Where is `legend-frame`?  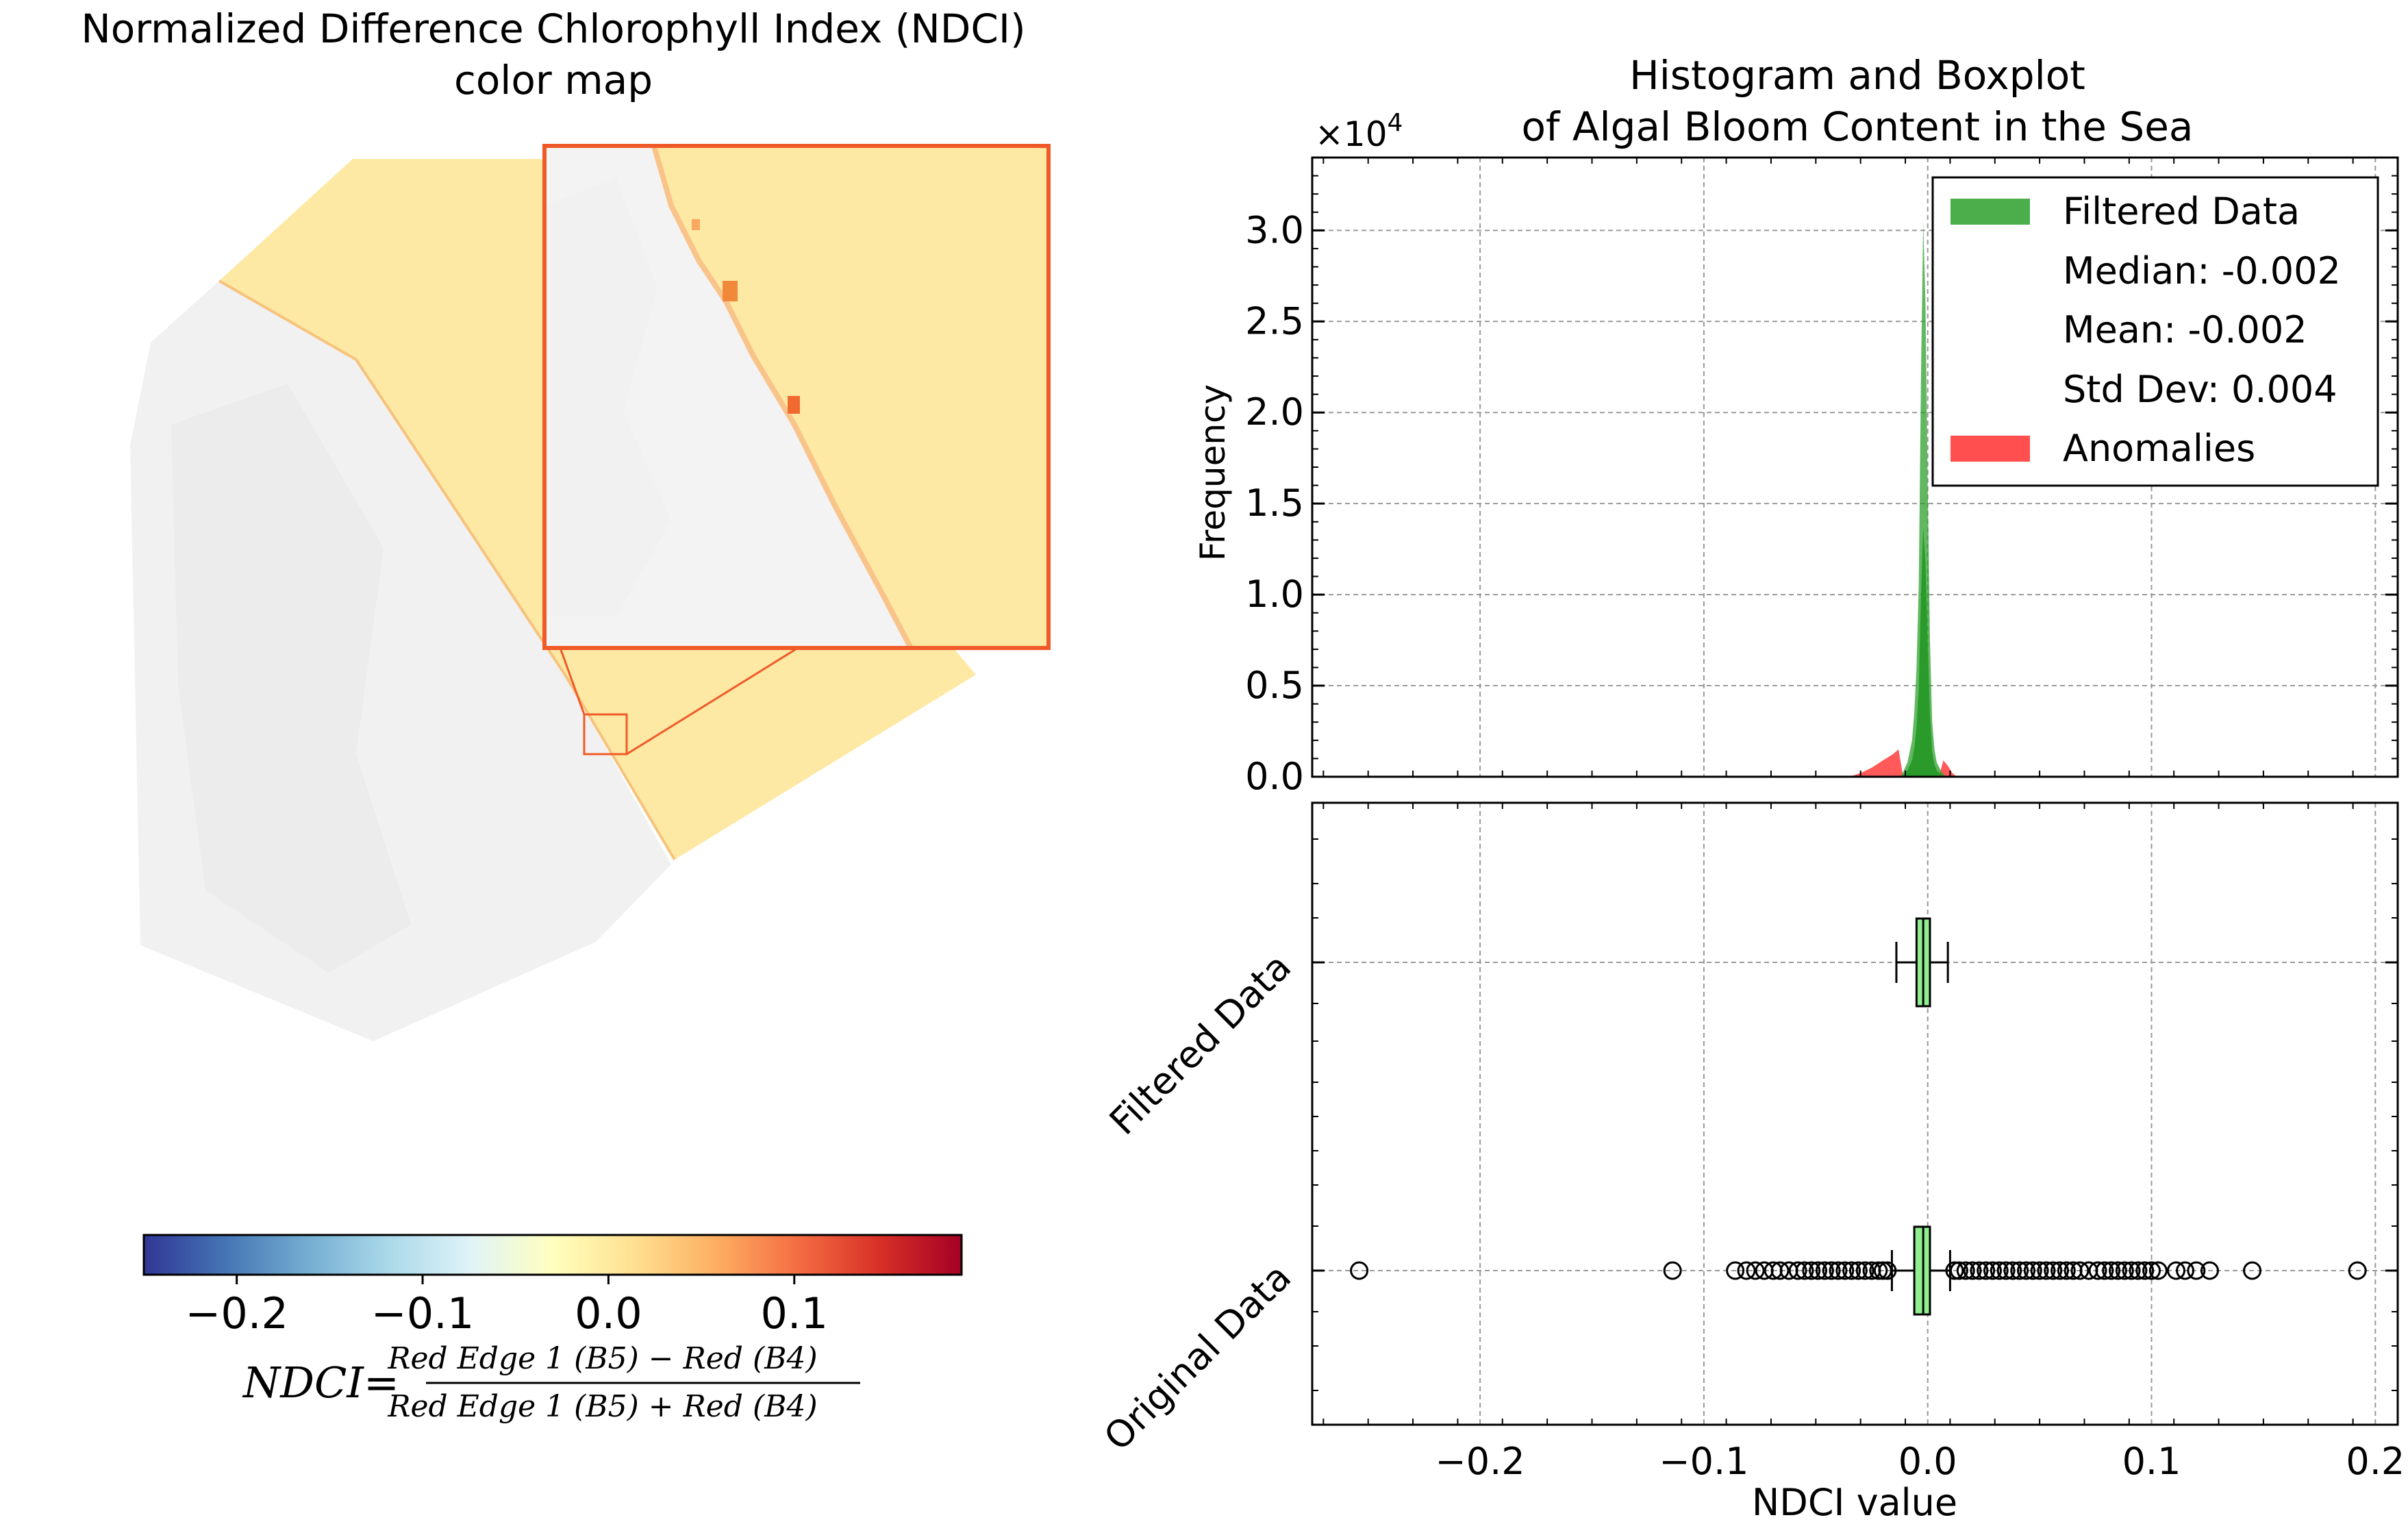 legend-frame is located at coordinates (2155, 331).